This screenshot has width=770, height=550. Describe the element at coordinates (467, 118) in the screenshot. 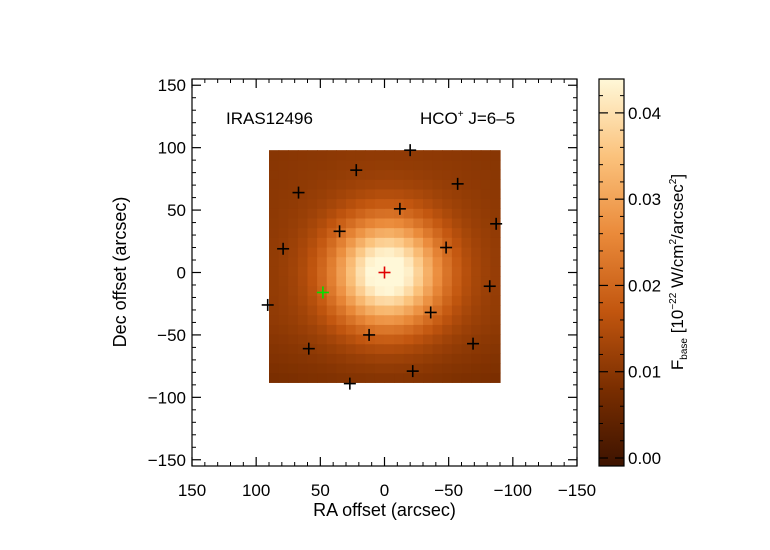

I see `line-annotation: HCO+ J=6–5` at that location.